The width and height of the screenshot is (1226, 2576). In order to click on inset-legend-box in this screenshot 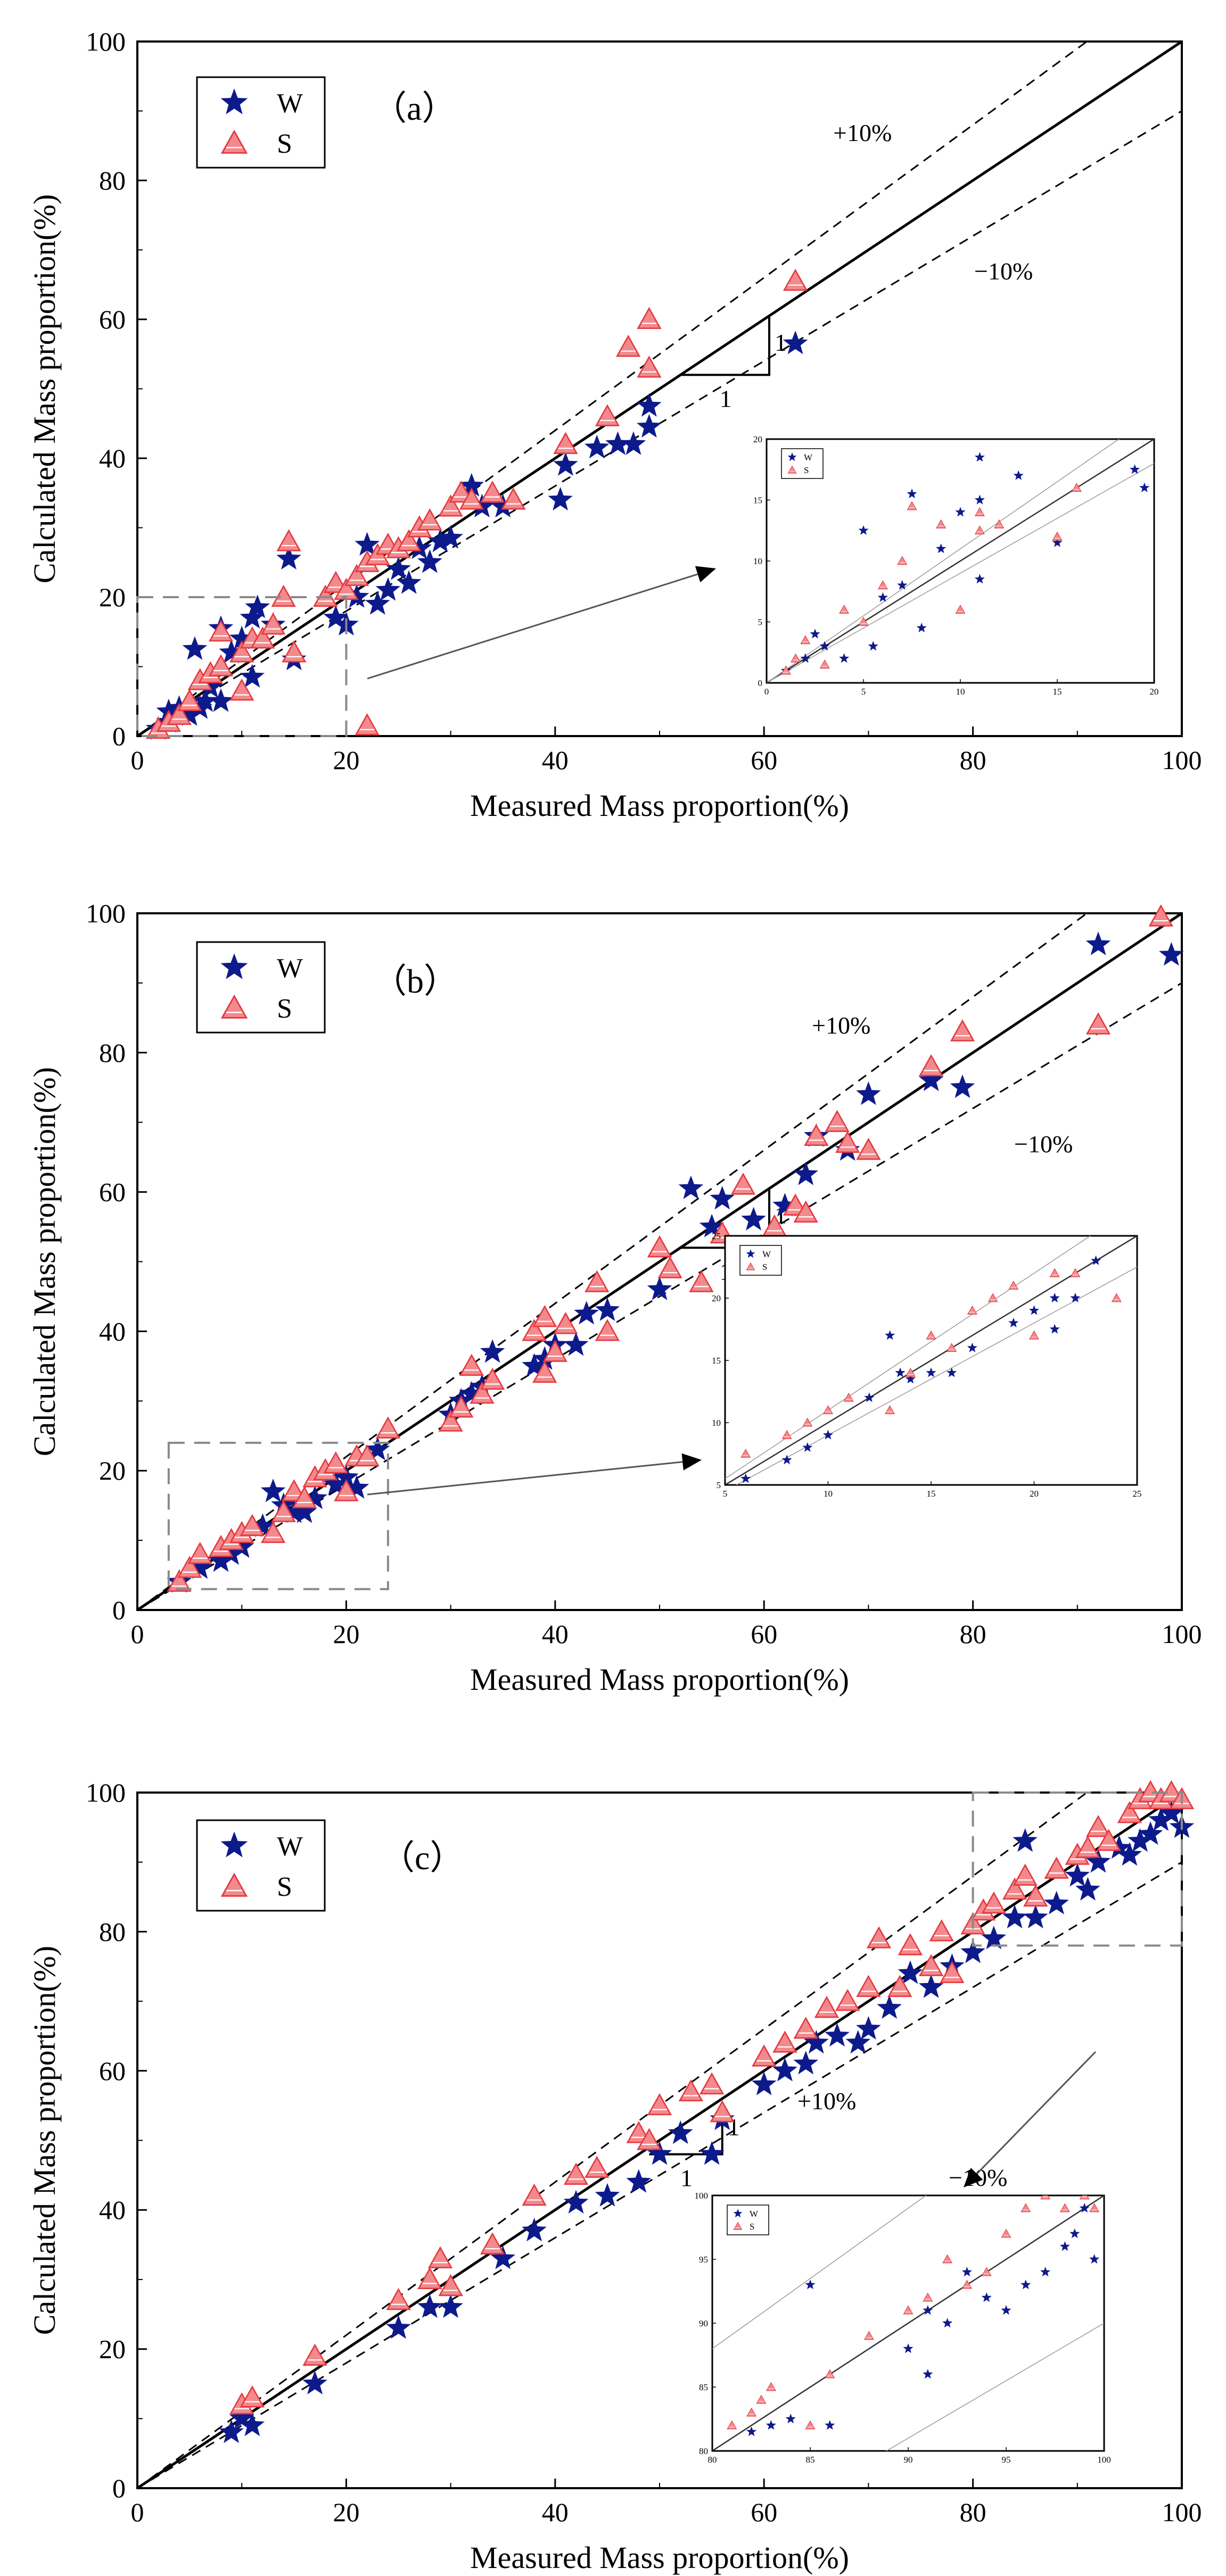, I will do `click(748, 2220)`.